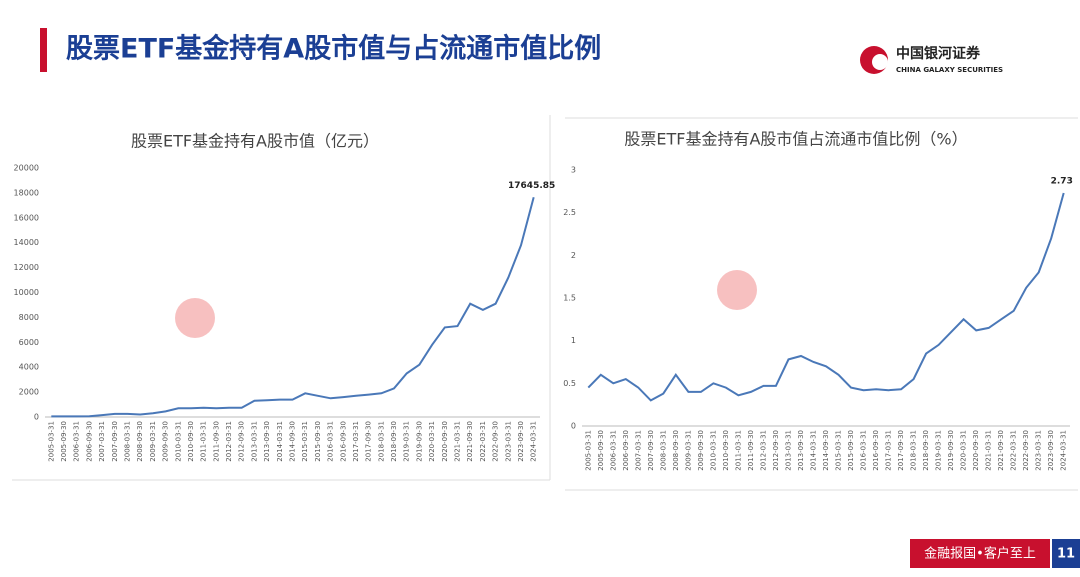  I want to click on y-tick-label: 10000, so click(26, 292).